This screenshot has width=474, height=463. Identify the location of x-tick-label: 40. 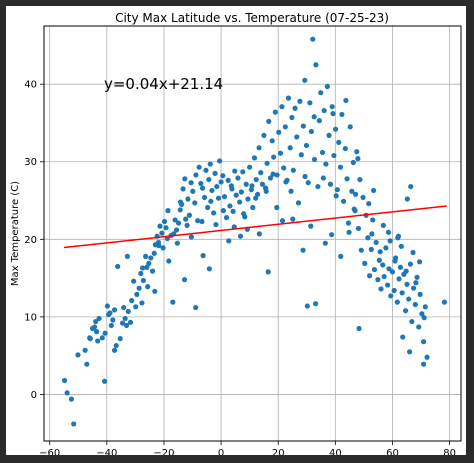
(335, 451).